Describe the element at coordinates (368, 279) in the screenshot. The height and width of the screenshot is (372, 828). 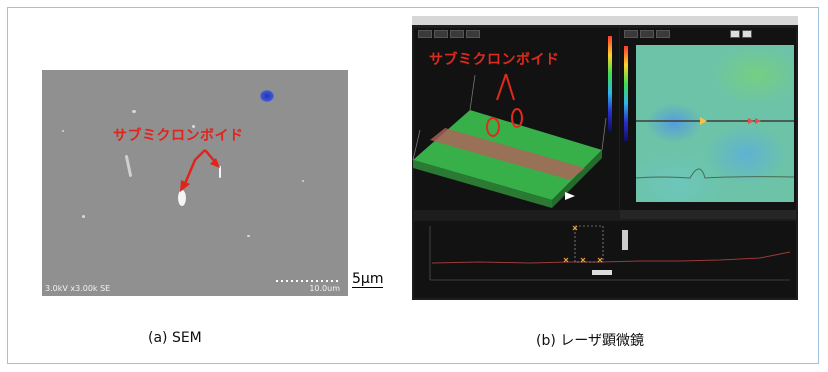
I see `scale-marker-5um: 5μm` at that location.